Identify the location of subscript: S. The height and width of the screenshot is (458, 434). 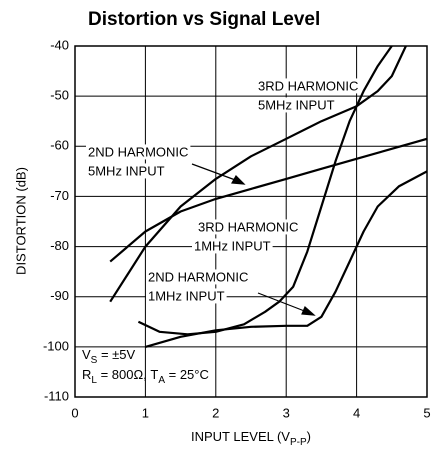
(94, 360).